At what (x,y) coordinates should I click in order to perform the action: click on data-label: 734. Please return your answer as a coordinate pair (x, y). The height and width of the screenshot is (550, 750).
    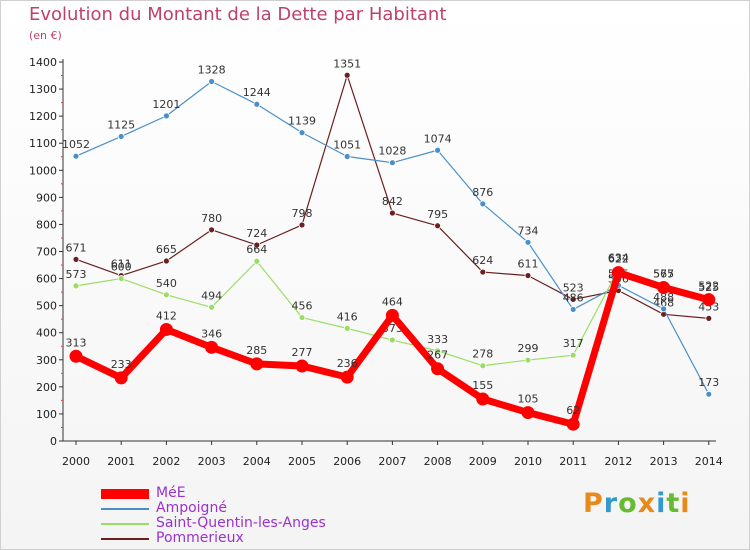
    Looking at the image, I should click on (528, 230).